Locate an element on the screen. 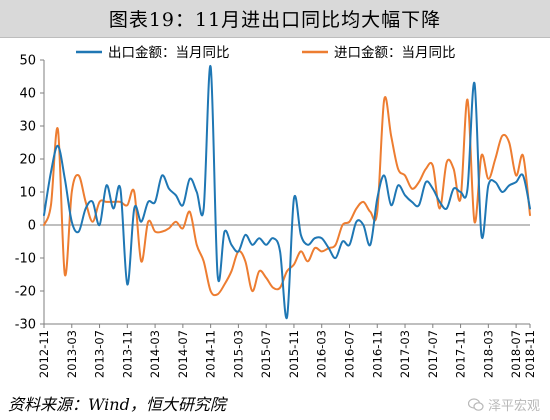 Image resolution: width=550 pixels, height=420 pixels. legend-item-export: 出口金额：当月同比 is located at coordinates (153, 53).